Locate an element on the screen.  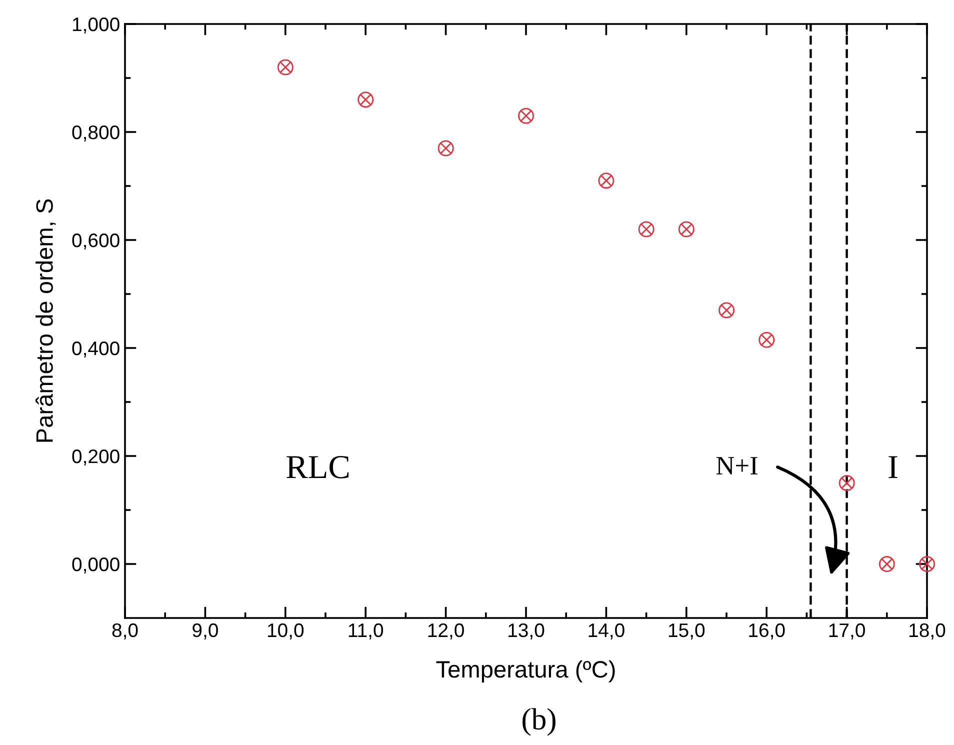
x-tick-label: 8,0 is located at coordinates (125, 631).